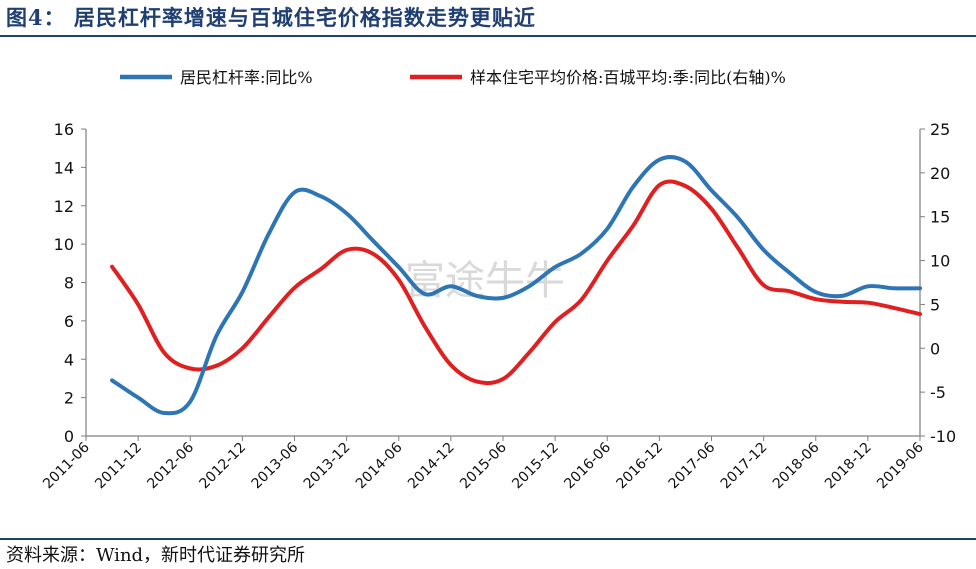  Describe the element at coordinates (628, 77) in the screenshot. I see `legend-label-house-price: 样本住宅平均价格:百城平均:季:同比(右轴)%` at that location.